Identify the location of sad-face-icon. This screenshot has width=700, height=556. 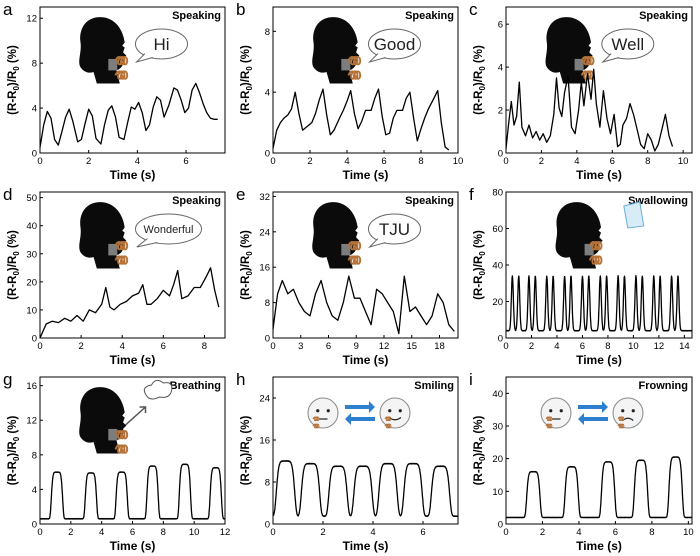
(628, 413).